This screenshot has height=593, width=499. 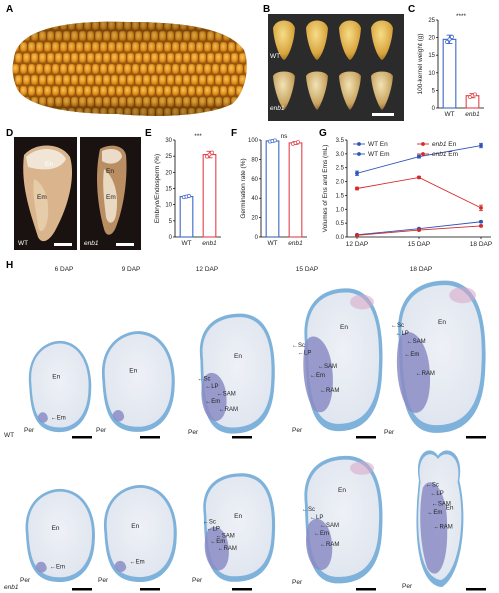 I want to click on enb1-section-photo: En Em enb1, so click(x=110, y=193).